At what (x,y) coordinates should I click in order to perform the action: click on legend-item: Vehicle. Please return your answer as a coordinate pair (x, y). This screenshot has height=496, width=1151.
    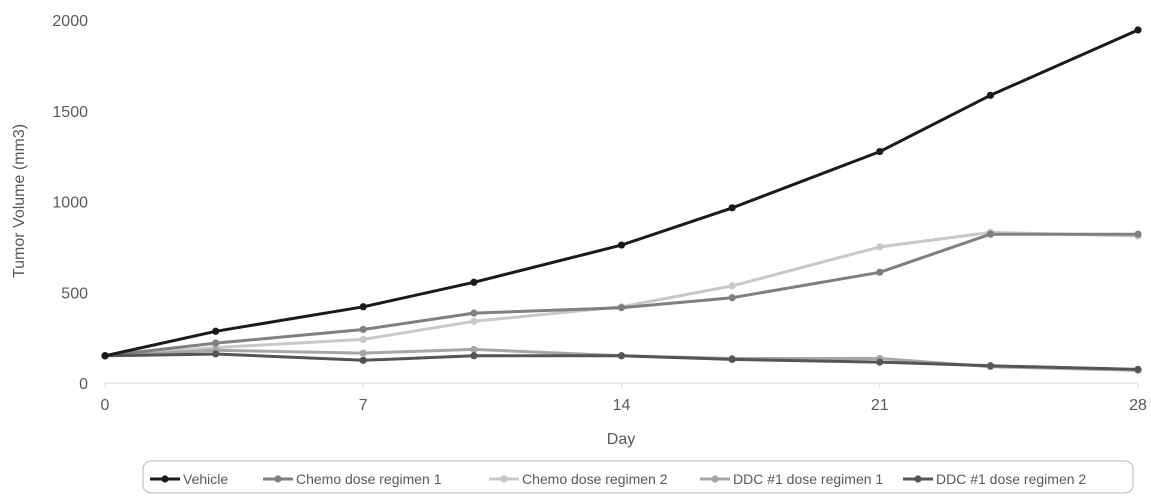
    Looking at the image, I should click on (189, 479).